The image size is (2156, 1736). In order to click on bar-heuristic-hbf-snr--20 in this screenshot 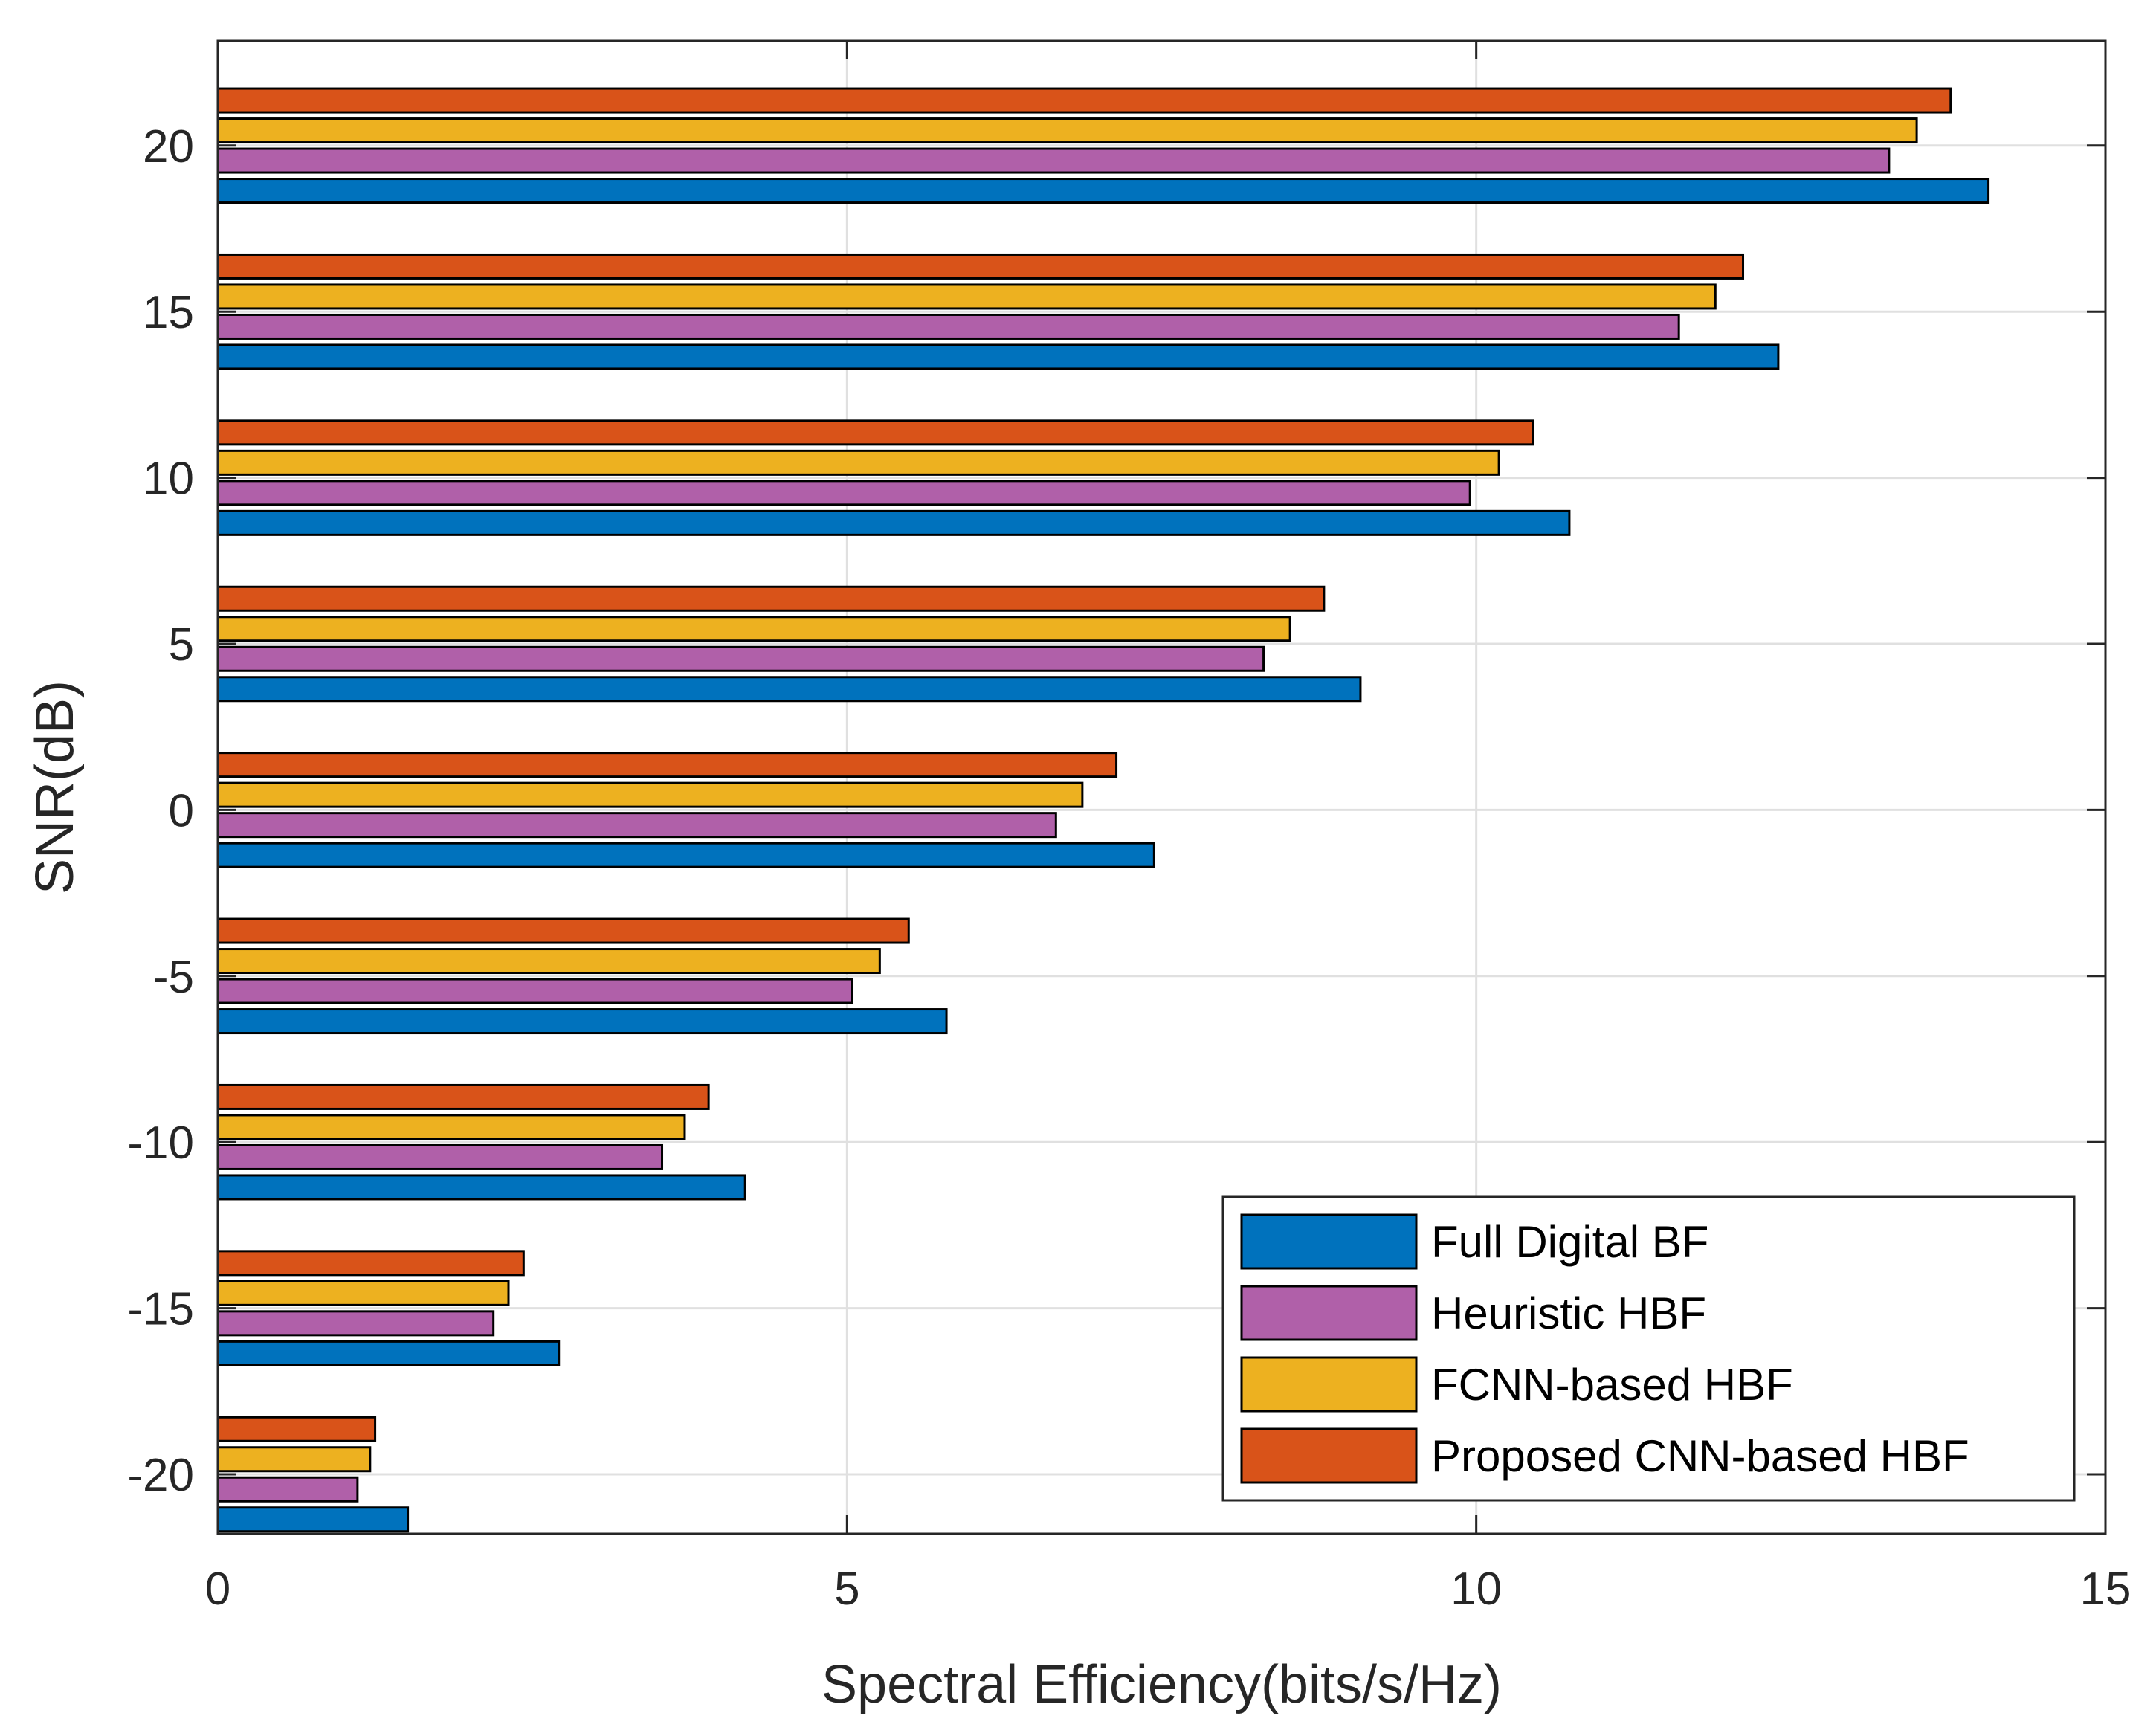, I will do `click(287, 1489)`.